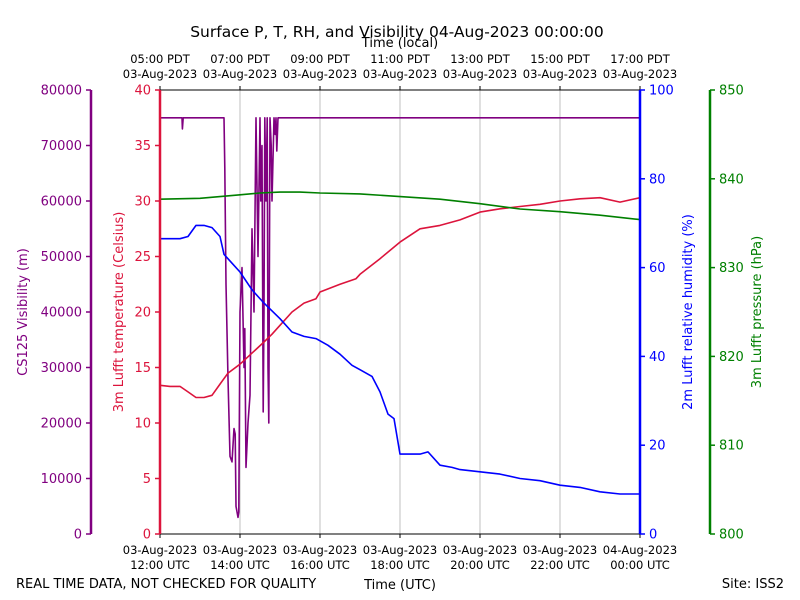  Describe the element at coordinates (399, 43) in the screenshot. I see `top-axis-label: Time (local)` at that location.